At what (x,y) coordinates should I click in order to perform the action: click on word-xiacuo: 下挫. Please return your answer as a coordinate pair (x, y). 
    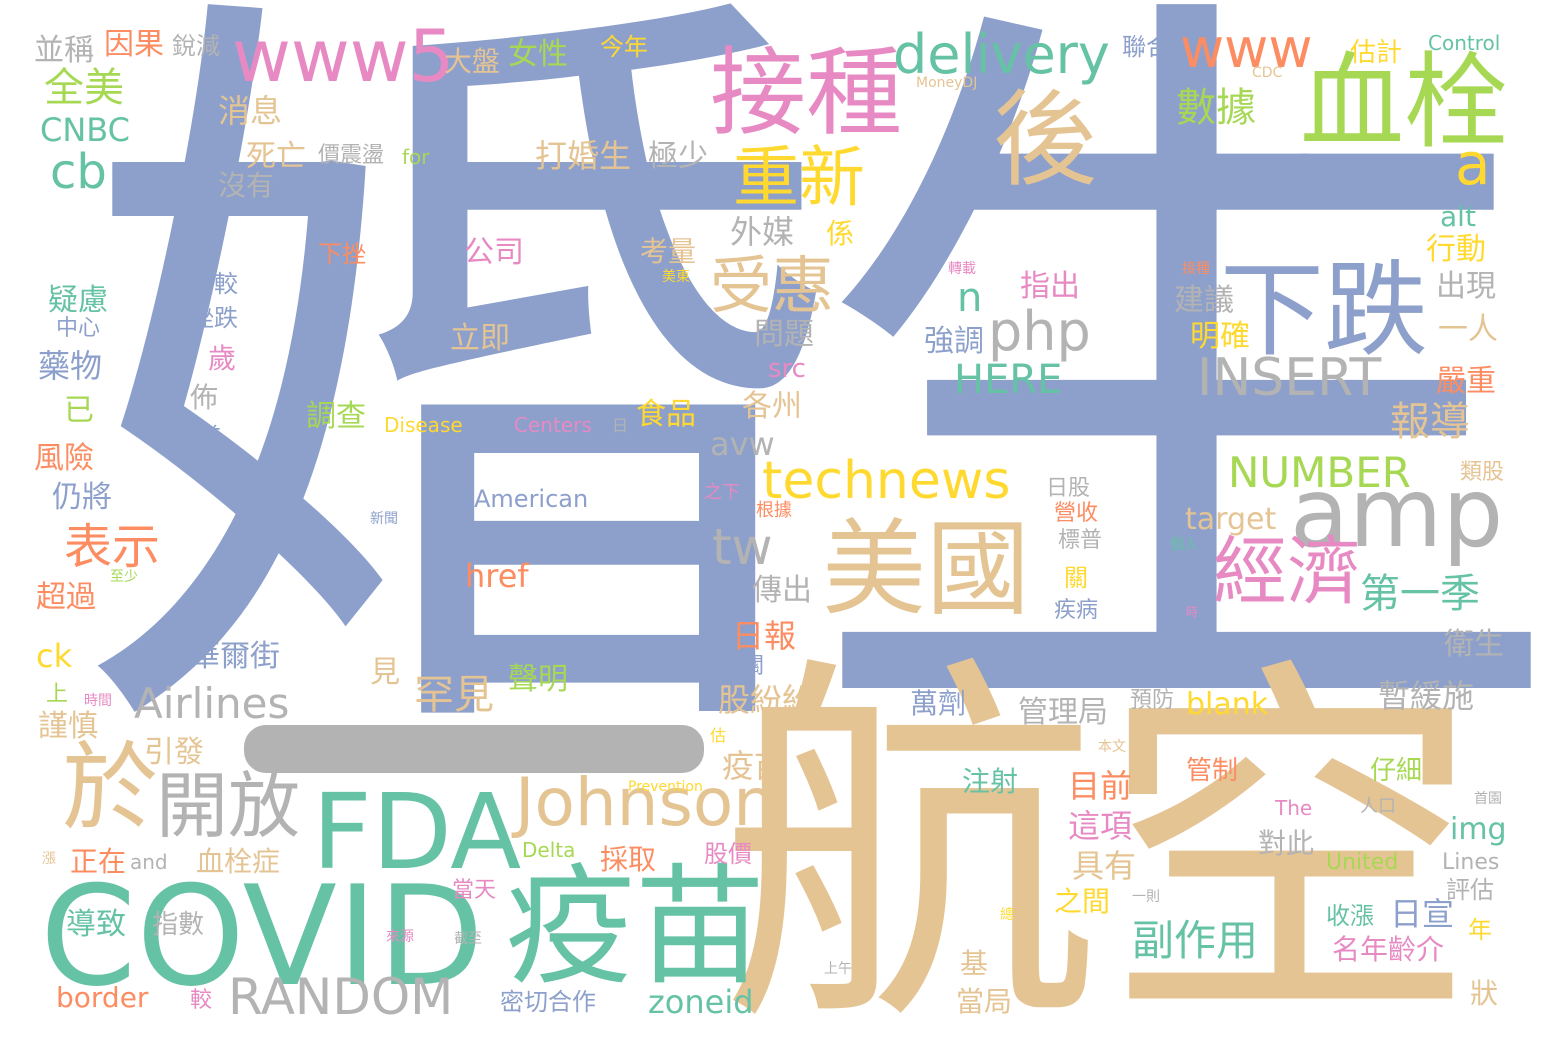
    Looking at the image, I should click on (342, 254).